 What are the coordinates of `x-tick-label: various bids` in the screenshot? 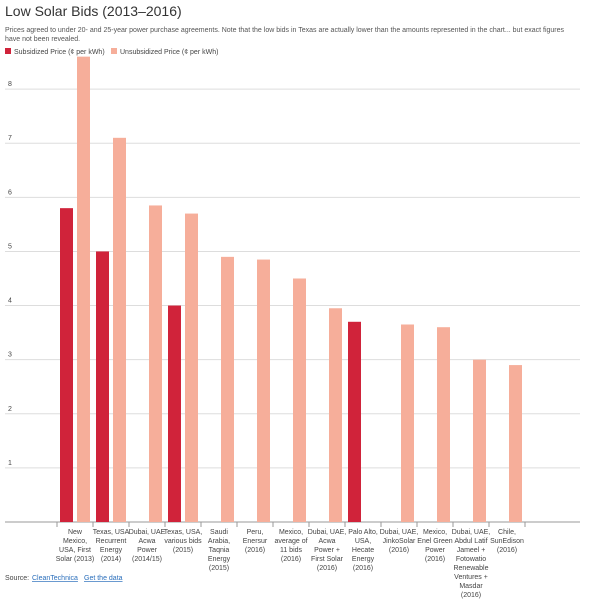 It's located at (183, 541).